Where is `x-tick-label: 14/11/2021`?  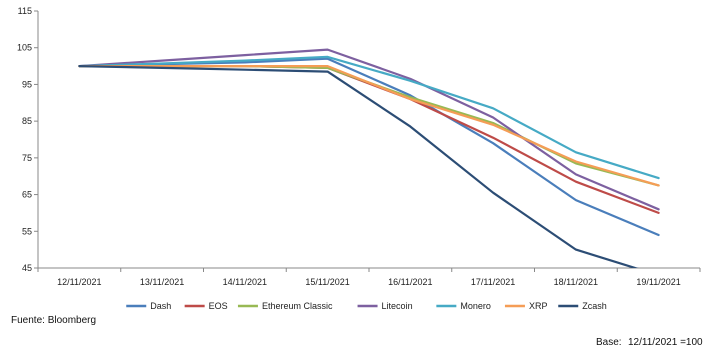 x-tick-label: 14/11/2021 is located at coordinates (245, 282).